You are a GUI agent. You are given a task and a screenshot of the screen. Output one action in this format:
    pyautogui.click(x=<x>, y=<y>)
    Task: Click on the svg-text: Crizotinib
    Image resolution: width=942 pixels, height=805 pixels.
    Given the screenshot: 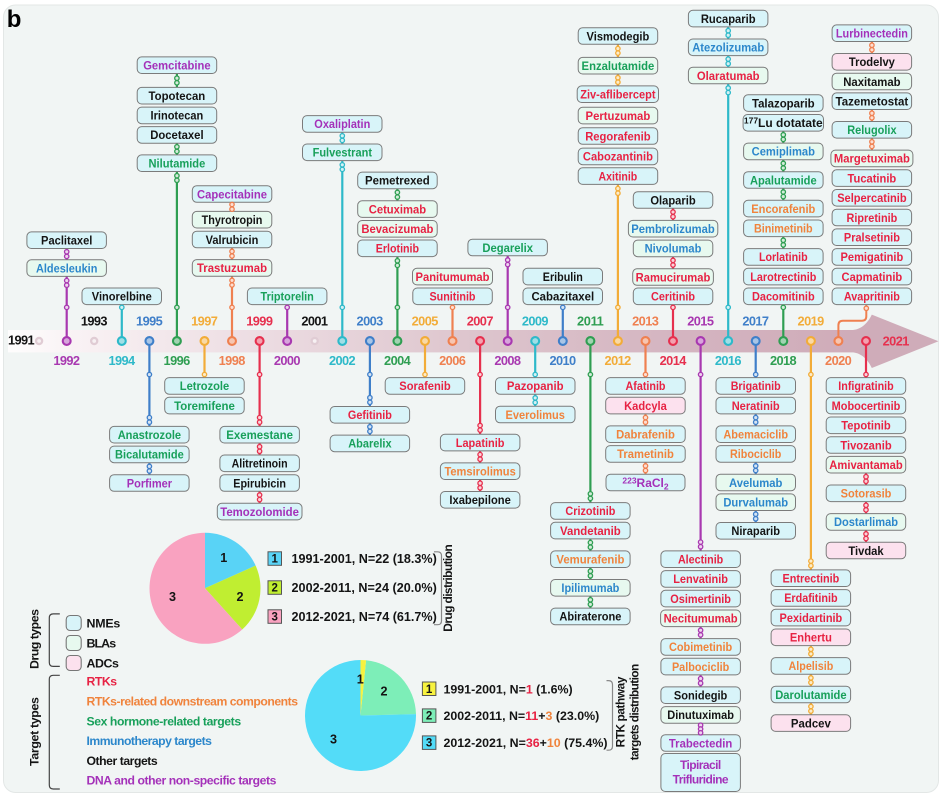 What is the action you would take?
    pyautogui.click(x=590, y=511)
    